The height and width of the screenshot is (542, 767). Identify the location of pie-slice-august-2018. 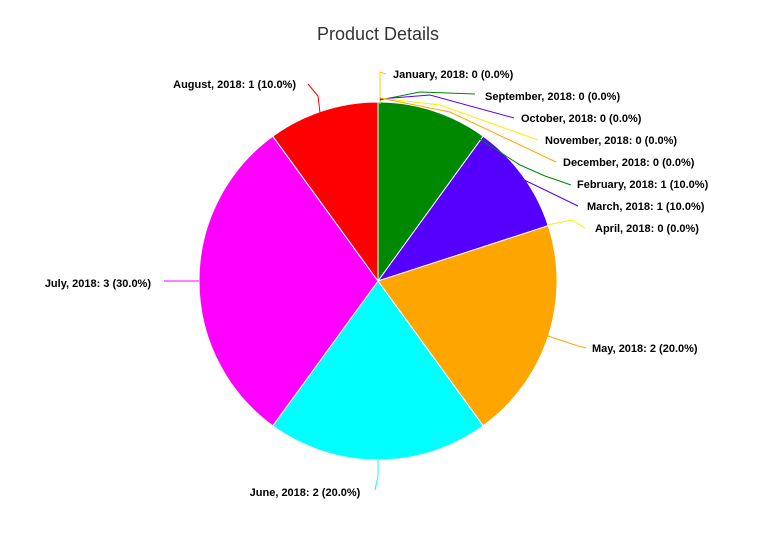
(325, 192).